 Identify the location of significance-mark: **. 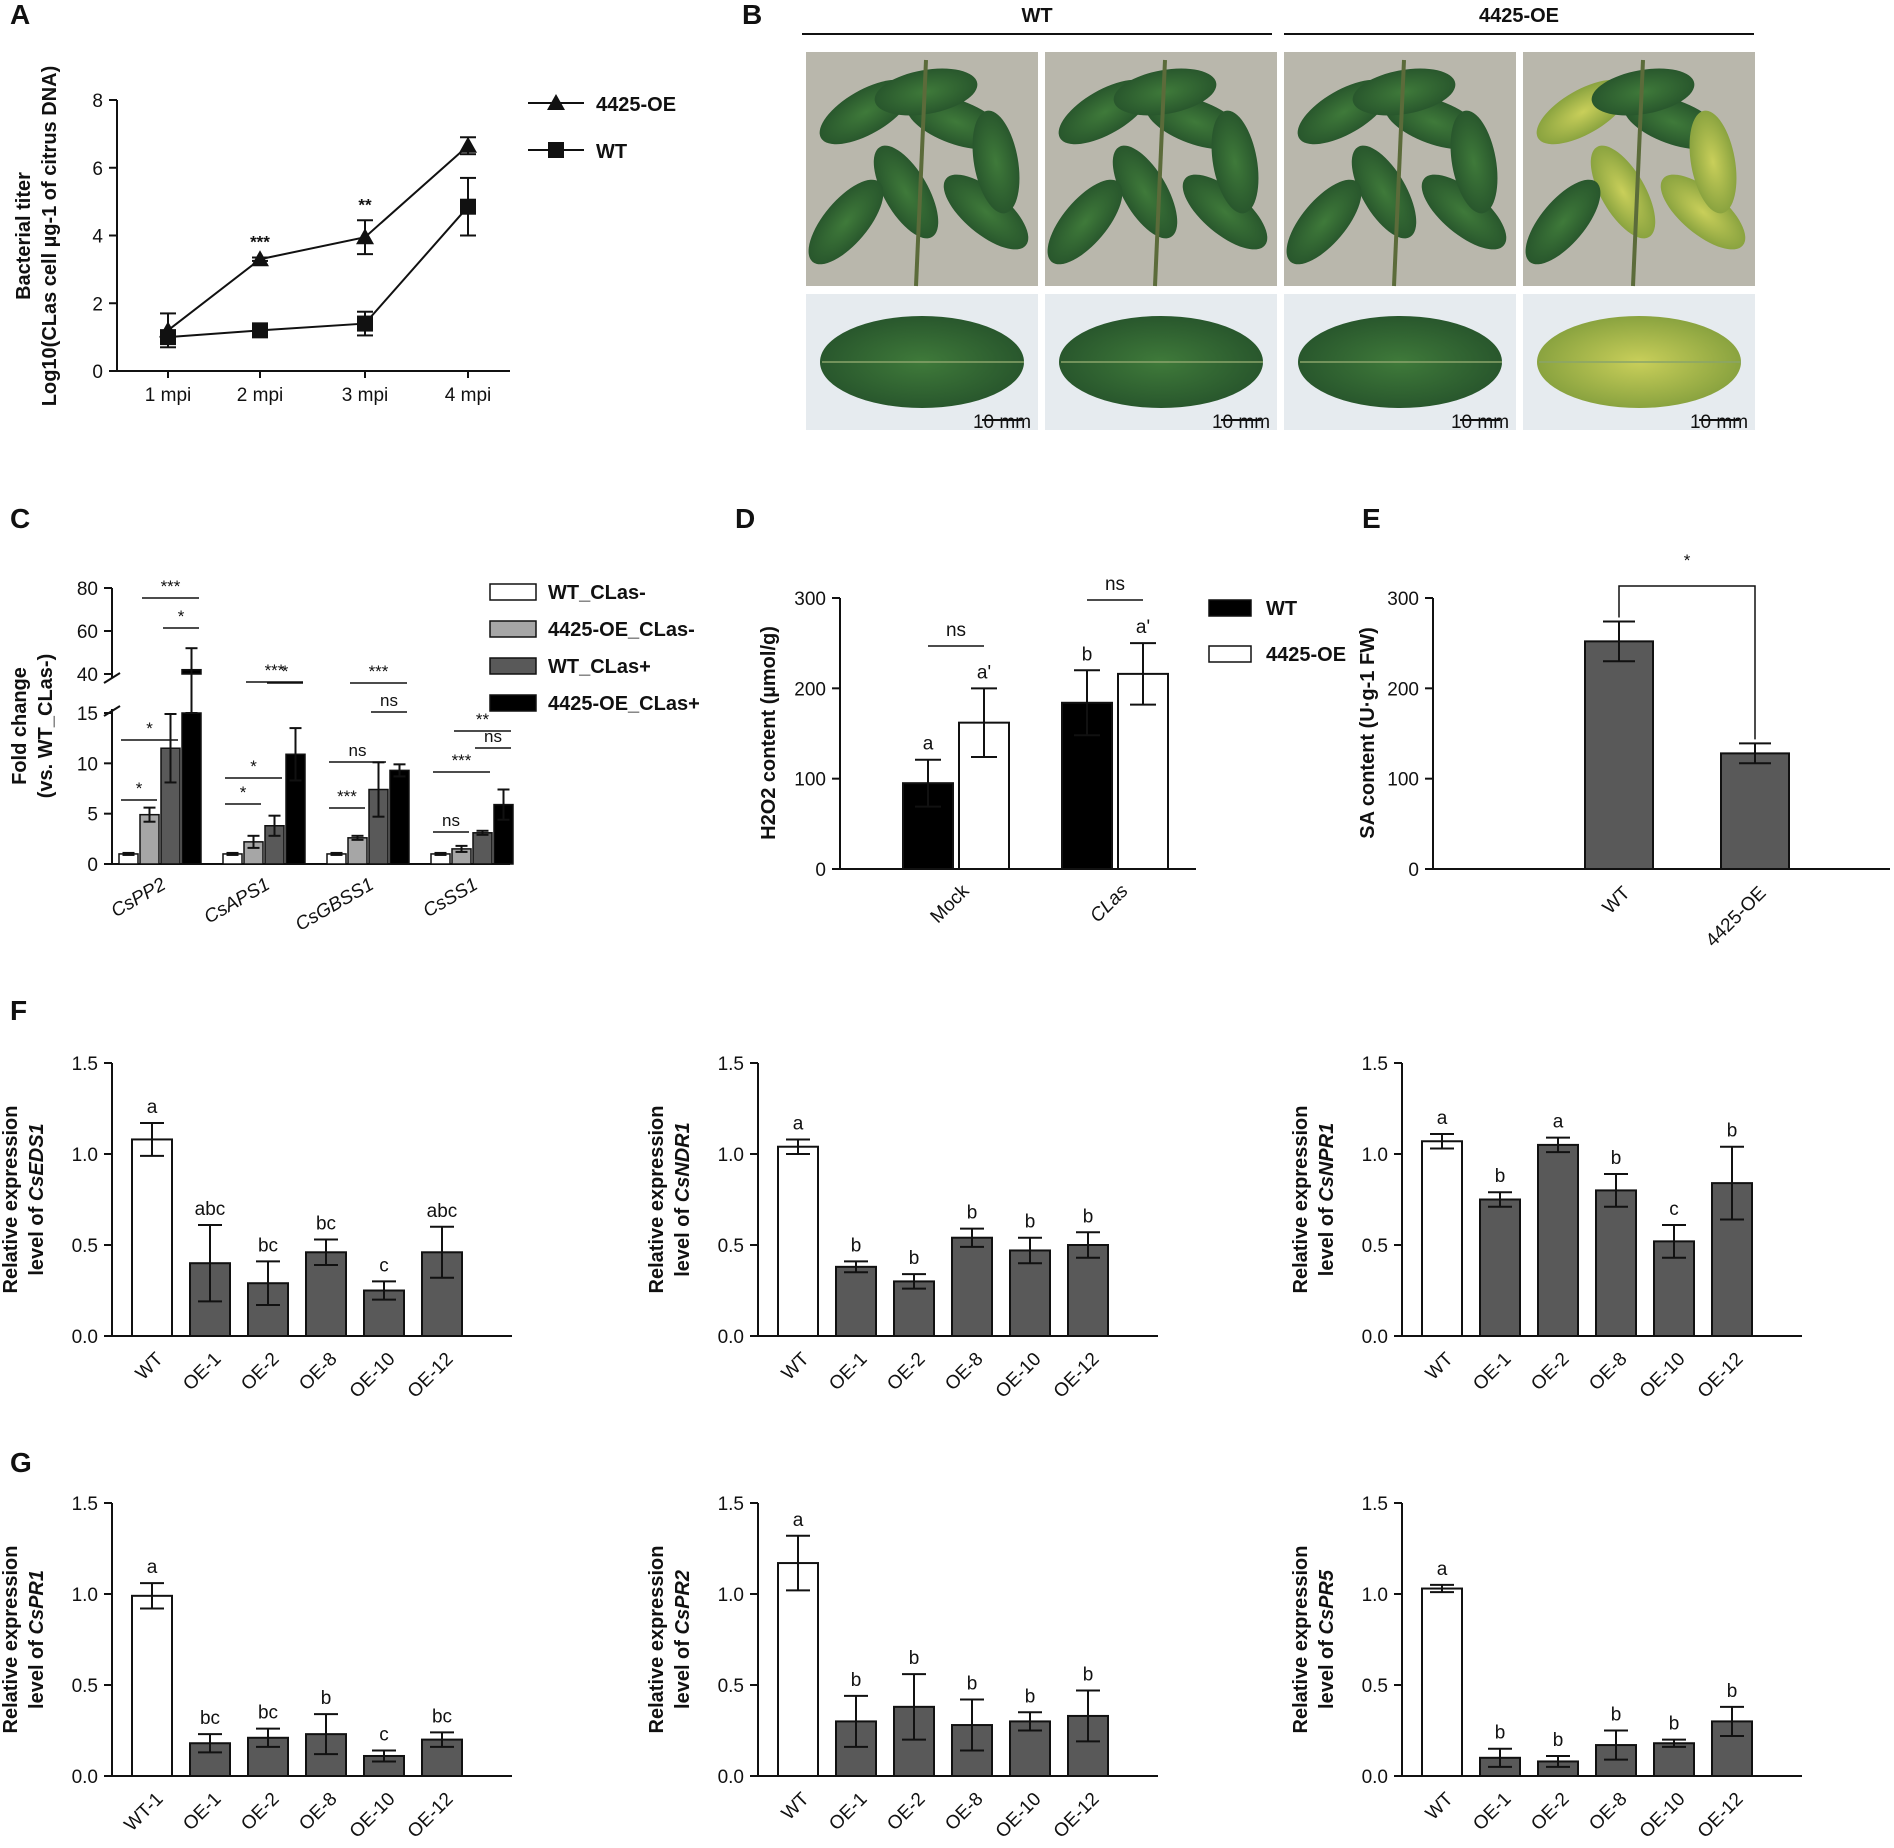
(483, 719).